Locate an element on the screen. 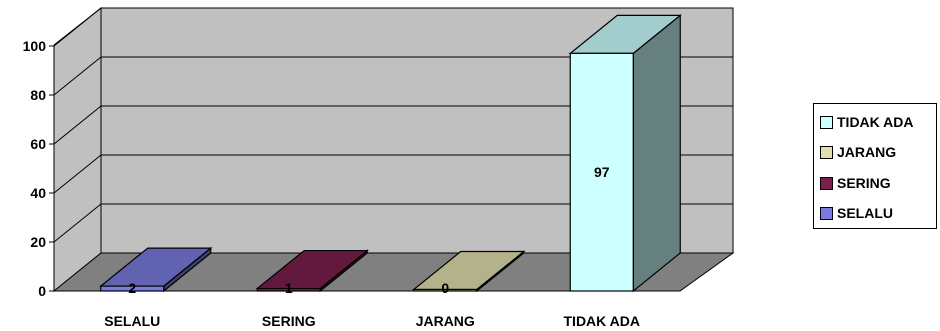 The image size is (940, 331). y-axis-ticks: 0 20 40 60 80 100 is located at coordinates (38, 168).